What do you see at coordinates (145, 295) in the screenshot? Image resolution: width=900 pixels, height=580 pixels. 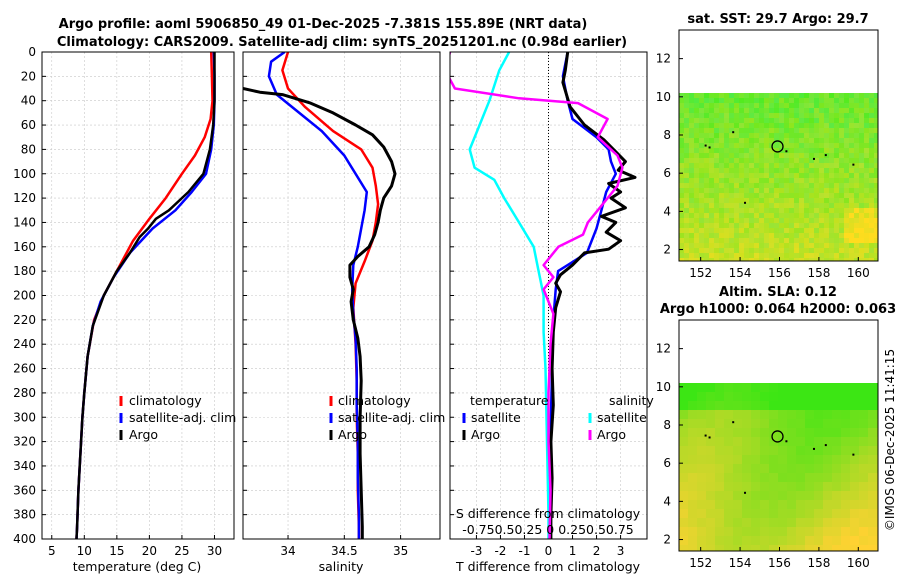 I see `series-line-satellite-adj-clim` at bounding box center [145, 295].